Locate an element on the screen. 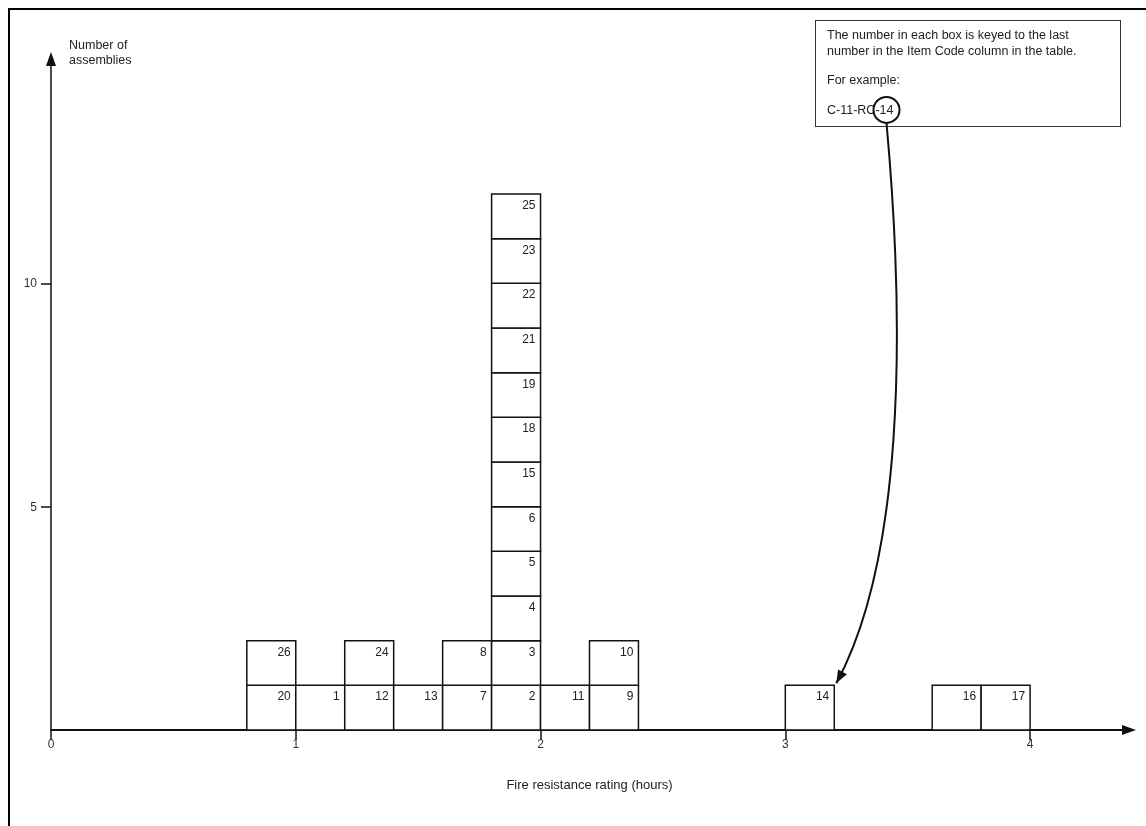 This screenshot has height=826, width=1146. annotation: 12 is located at coordinates (382, 696).